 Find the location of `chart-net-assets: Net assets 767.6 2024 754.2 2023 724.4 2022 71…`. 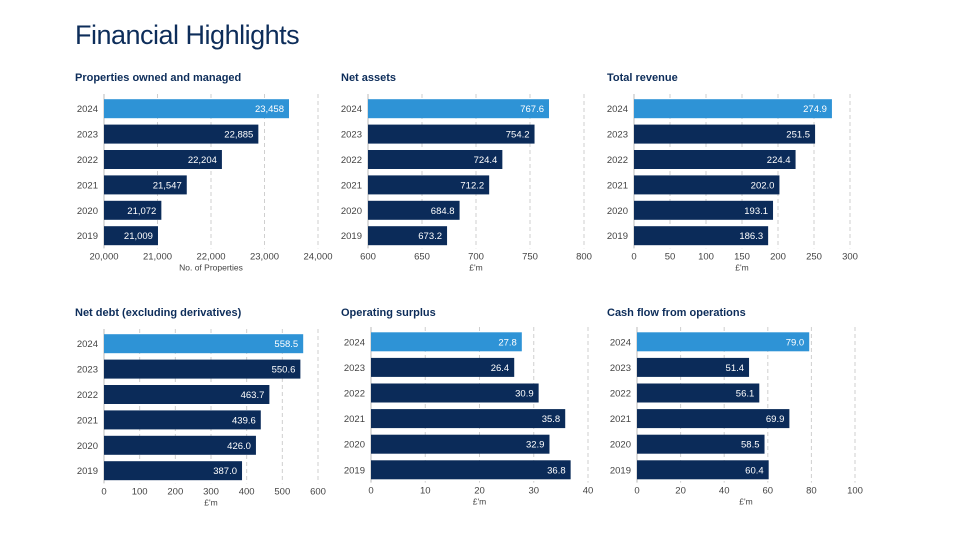

chart-net-assets: Net assets 767.6 2024 754.2 2023 724.4 2022 71… is located at coordinates (471, 177).